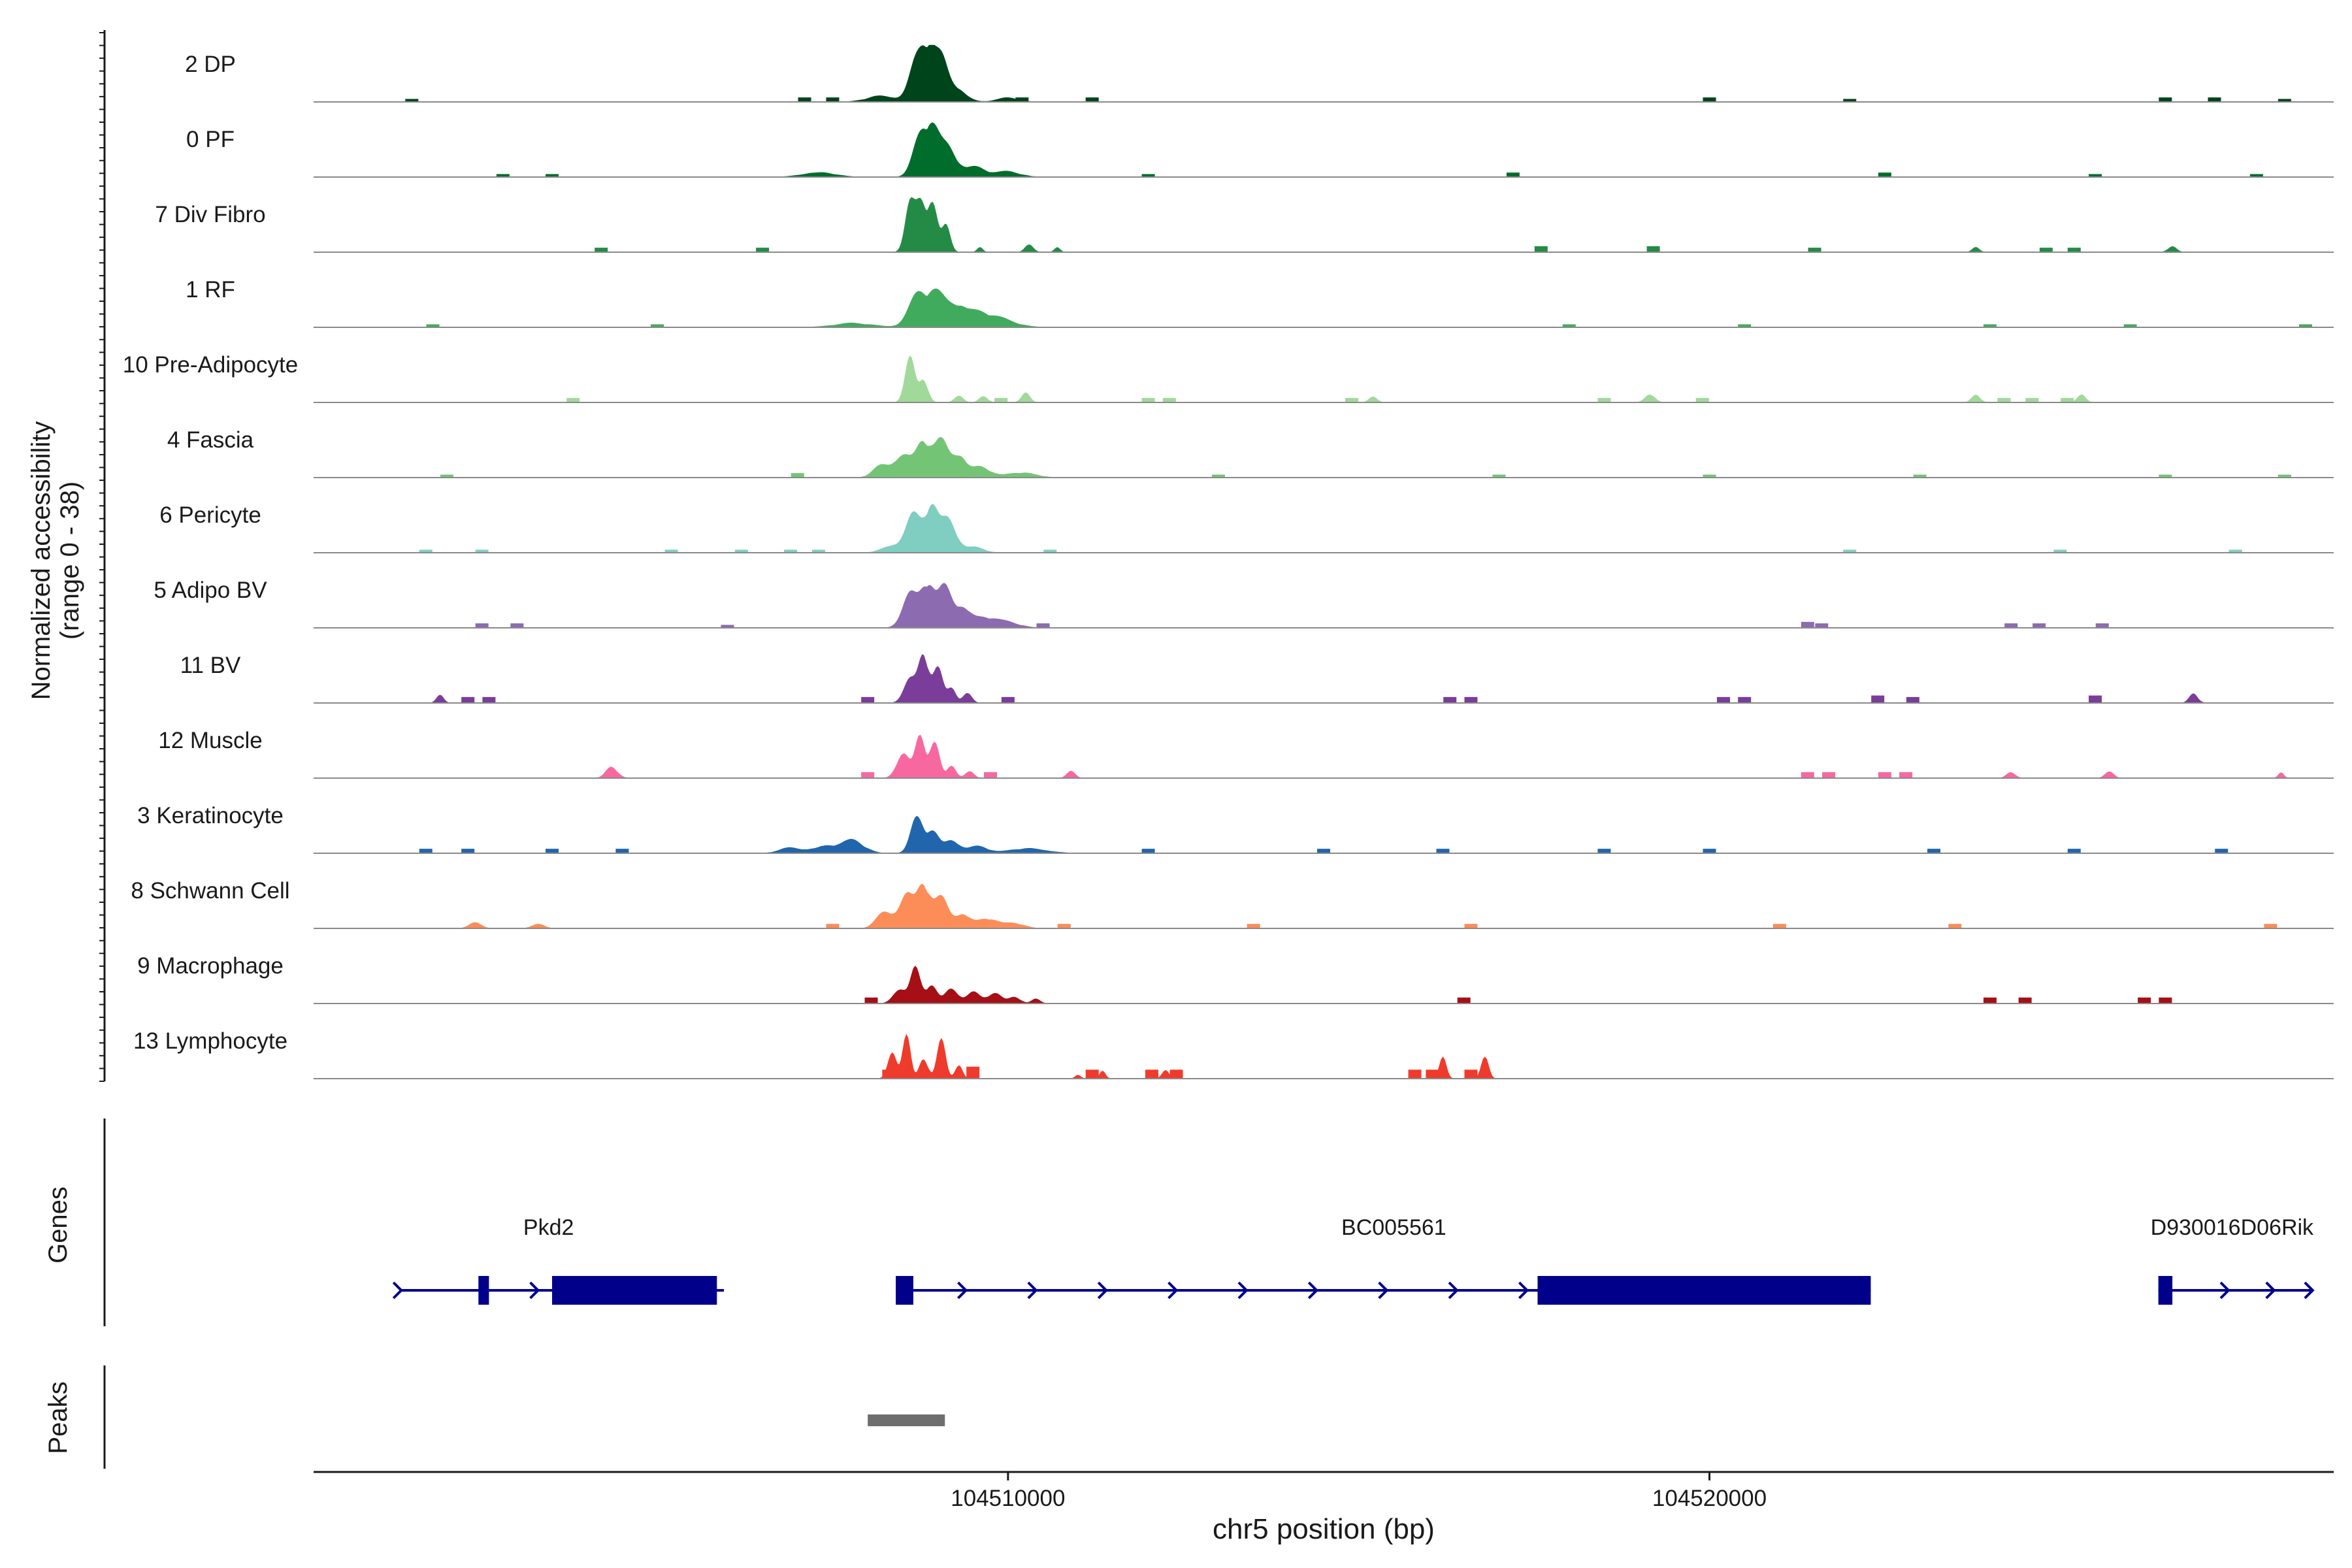 The height and width of the screenshot is (1568, 2352). What do you see at coordinates (210, 590) in the screenshot?
I see `track-label: 5 Adipo BV` at bounding box center [210, 590].